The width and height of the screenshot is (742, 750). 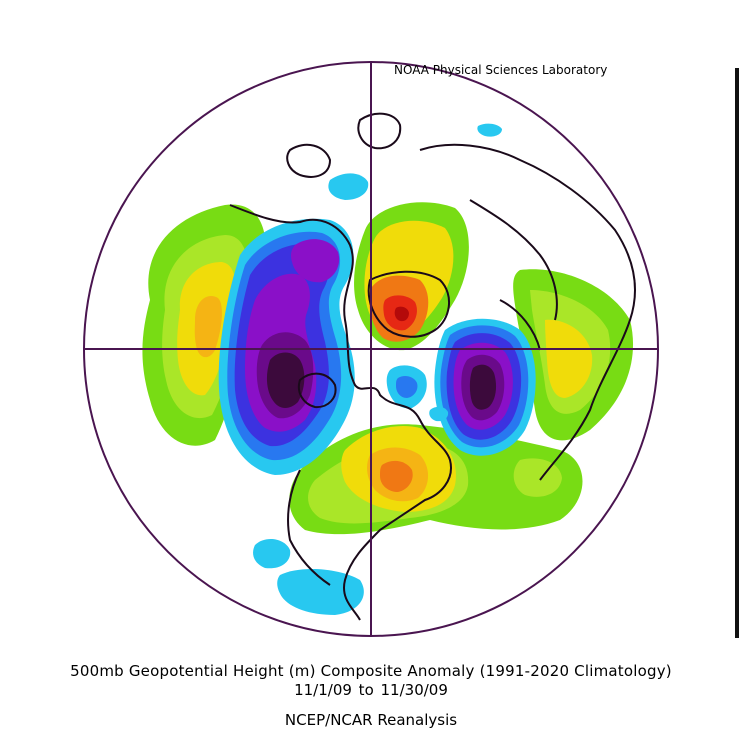 I want to click on anomaly-eurasia-positive-peak, so click(x=569, y=358).